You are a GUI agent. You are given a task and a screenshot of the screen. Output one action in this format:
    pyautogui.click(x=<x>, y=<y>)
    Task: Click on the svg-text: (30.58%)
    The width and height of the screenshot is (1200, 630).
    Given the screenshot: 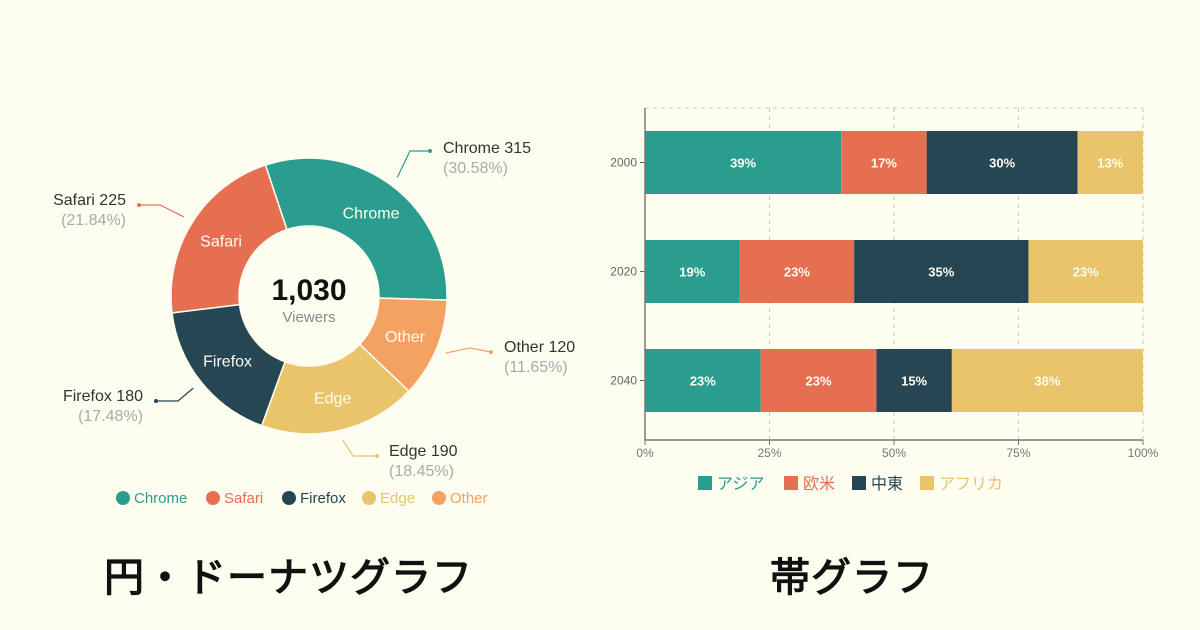 What is the action you would take?
    pyautogui.click(x=475, y=168)
    